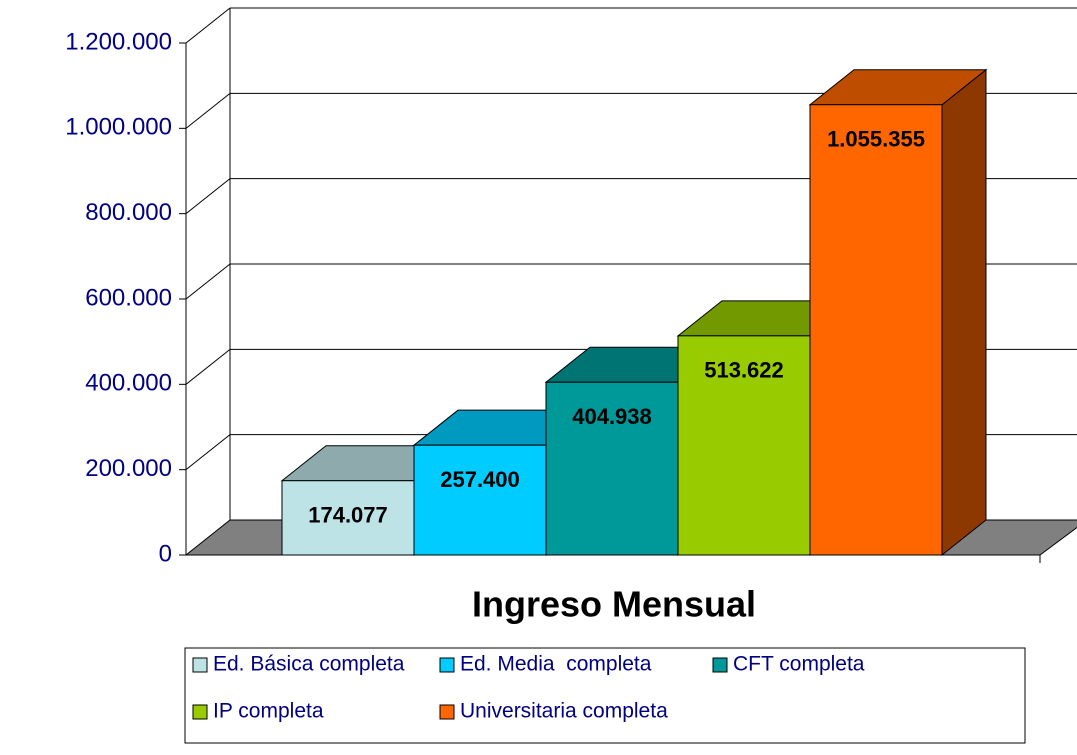 Image resolution: width=1077 pixels, height=755 pixels. Describe the element at coordinates (128, 468) in the screenshot. I see `y-tick-label: 200.000` at that location.